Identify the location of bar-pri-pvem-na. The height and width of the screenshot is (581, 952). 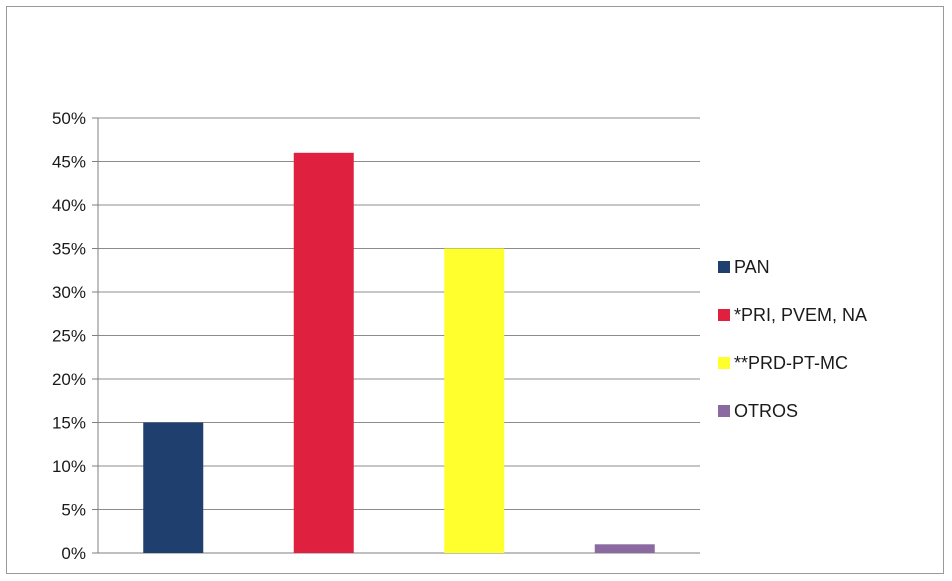
(323, 353).